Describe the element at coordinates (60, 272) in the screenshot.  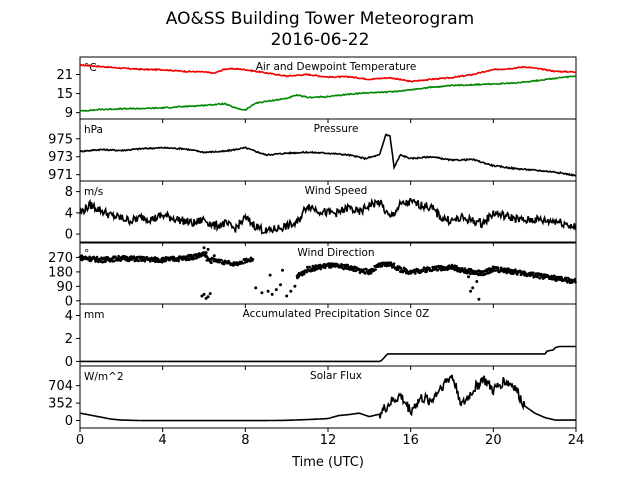
I see `y-tick-label: 180` at that location.